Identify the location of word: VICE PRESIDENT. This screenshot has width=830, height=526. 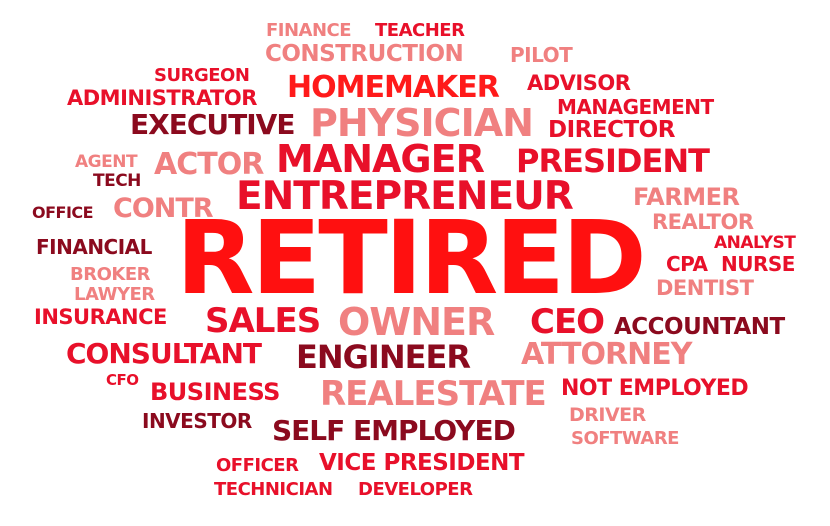
(422, 463).